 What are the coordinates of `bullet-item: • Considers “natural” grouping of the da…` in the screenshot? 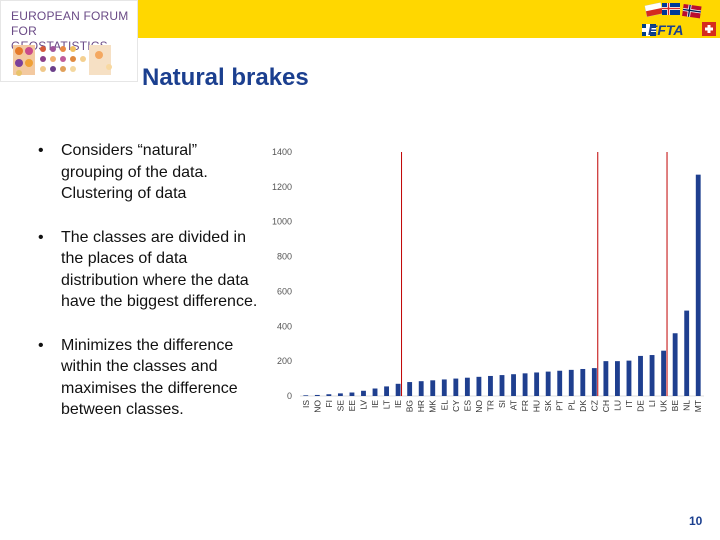 It's located at (148, 172).